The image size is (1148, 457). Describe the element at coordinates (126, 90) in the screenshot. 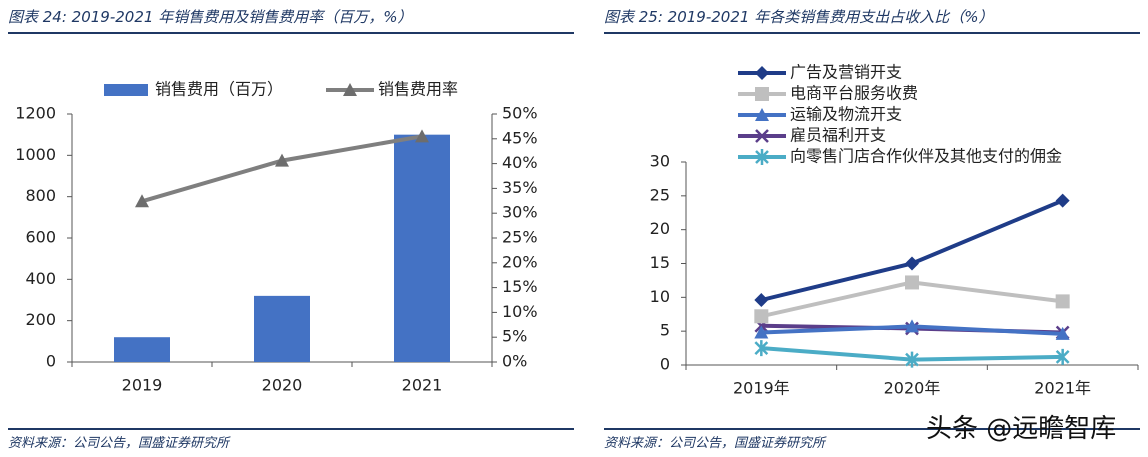

I see `legend-bar-swatch` at that location.